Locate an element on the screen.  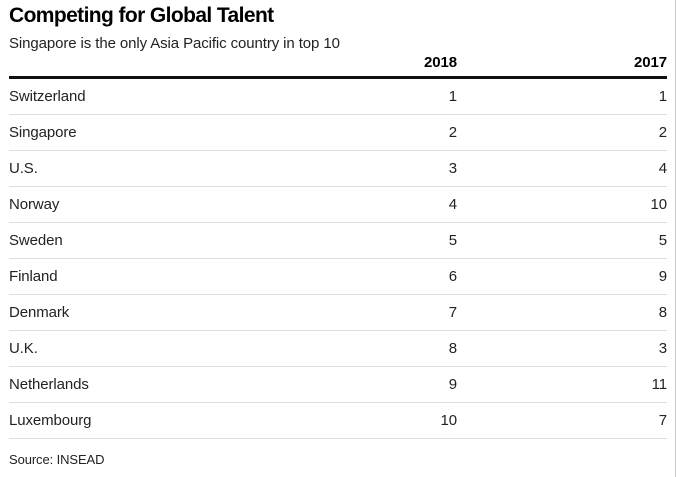
table-row: Netherlands 9 11 is located at coordinates (338, 385).